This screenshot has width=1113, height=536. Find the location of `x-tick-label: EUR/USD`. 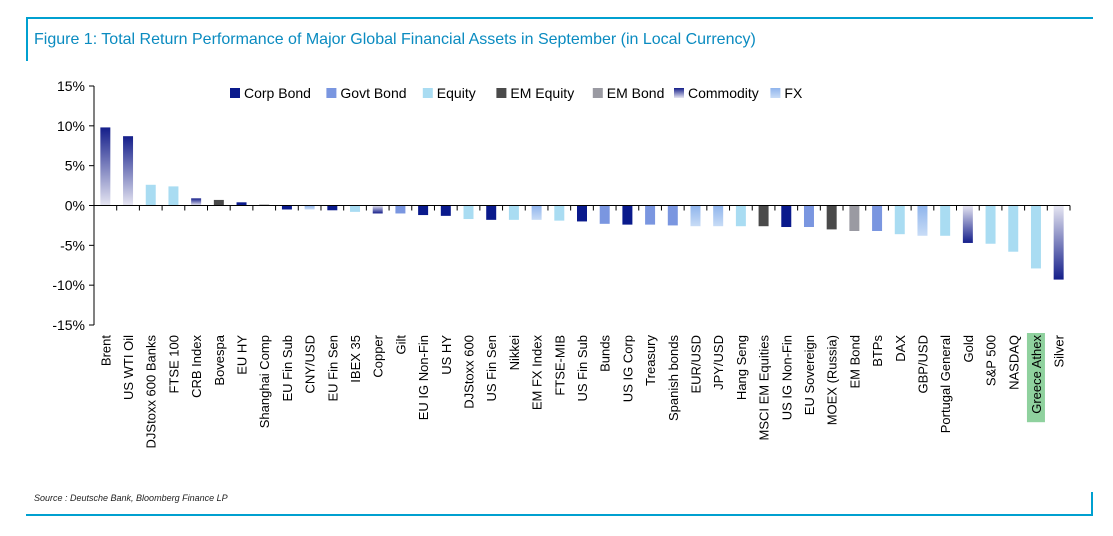

x-tick-label: EUR/USD is located at coordinates (695, 364).